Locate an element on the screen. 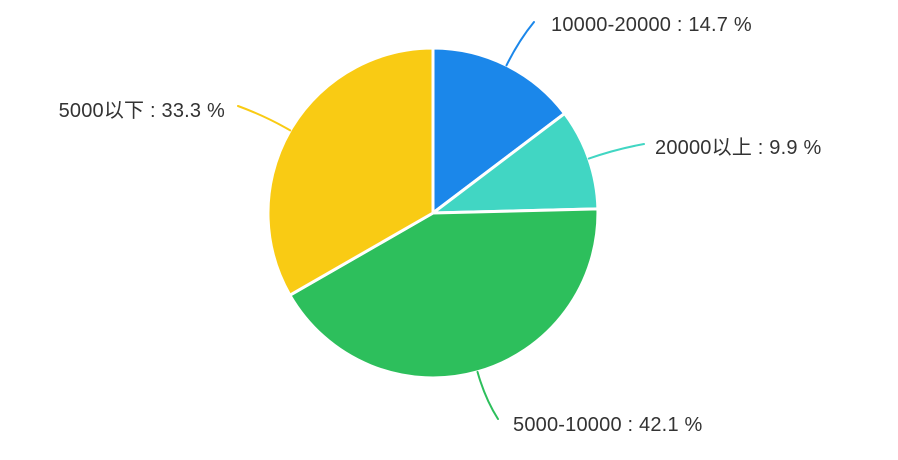 Image resolution: width=898 pixels, height=460 pixels. slice-label-20000-plus: 20000以上 : 9.9 % is located at coordinates (738, 148).